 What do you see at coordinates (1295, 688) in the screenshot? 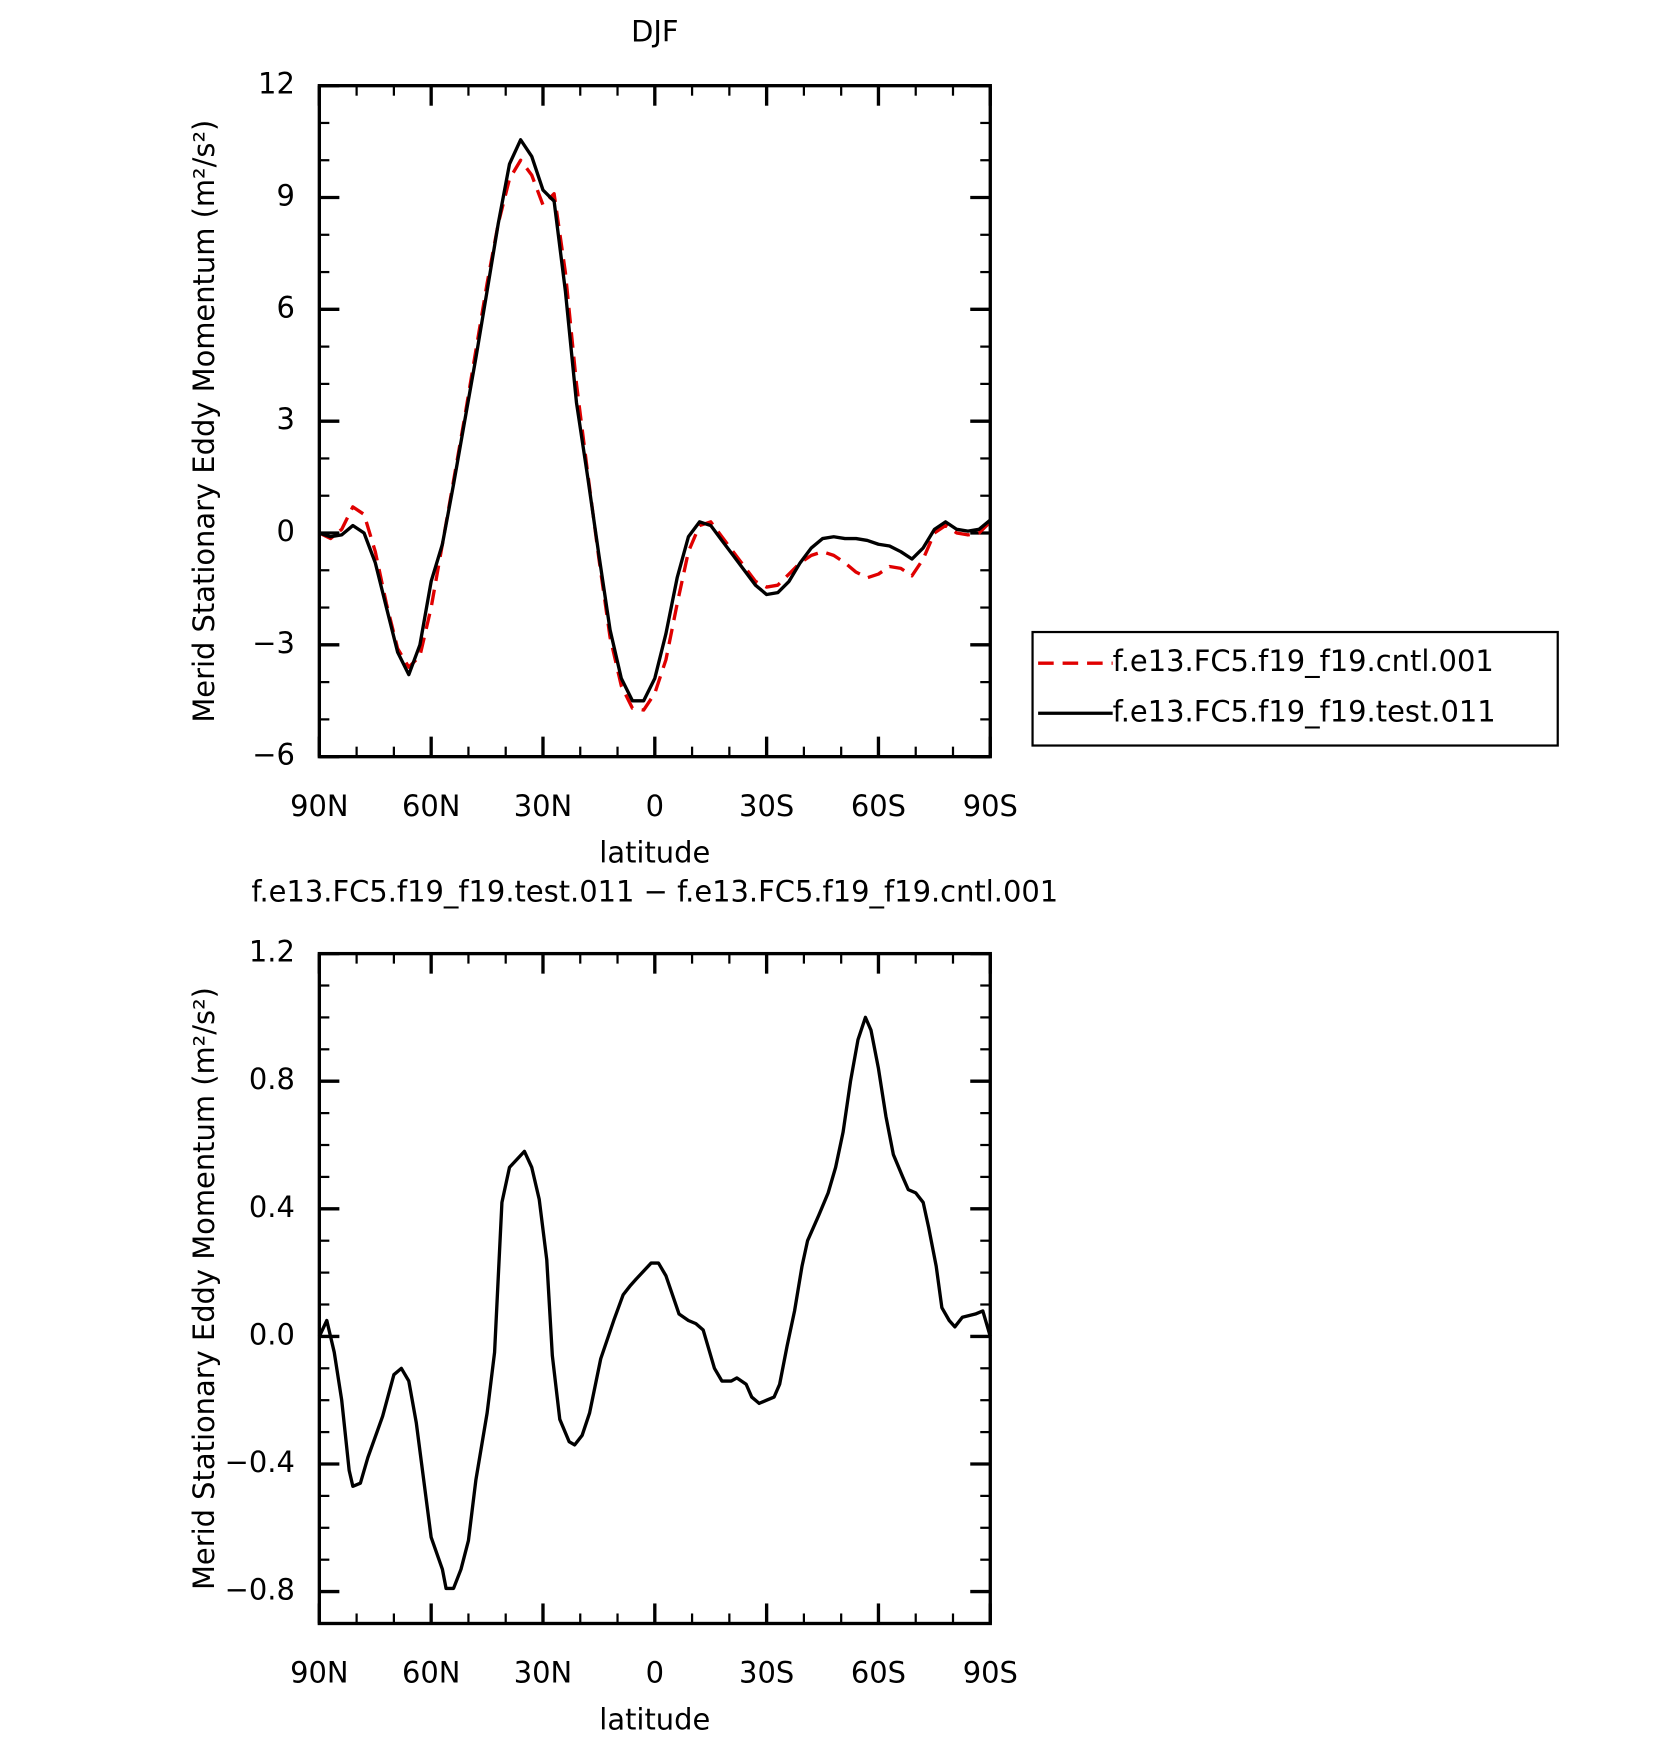
I see `legend-box` at bounding box center [1295, 688].